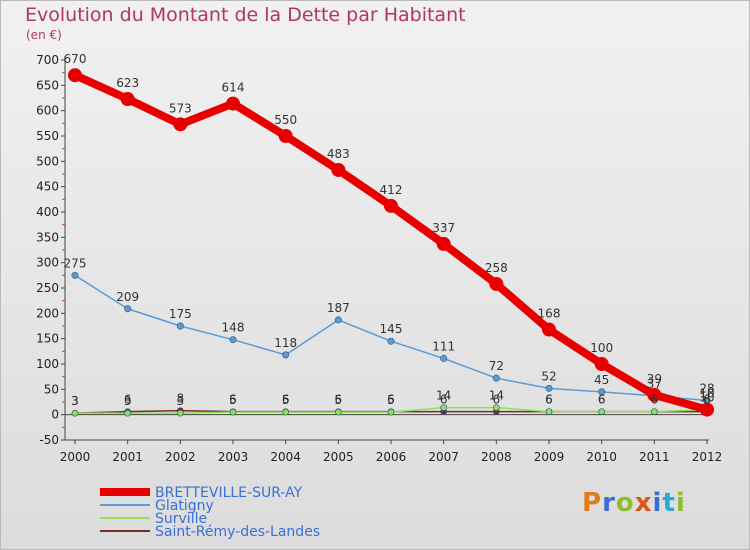 This screenshot has height=550, width=750. I want to click on y-tick-label: 500, so click(47, 161).